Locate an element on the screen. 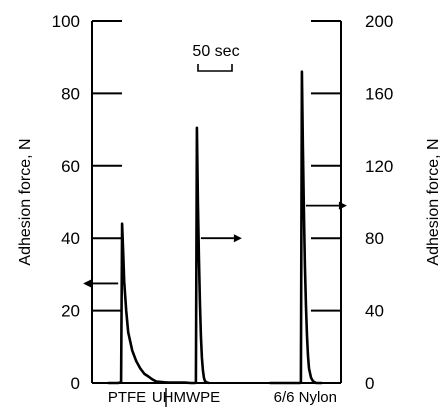  left-y-tick-label: 60 is located at coordinates (70, 166).